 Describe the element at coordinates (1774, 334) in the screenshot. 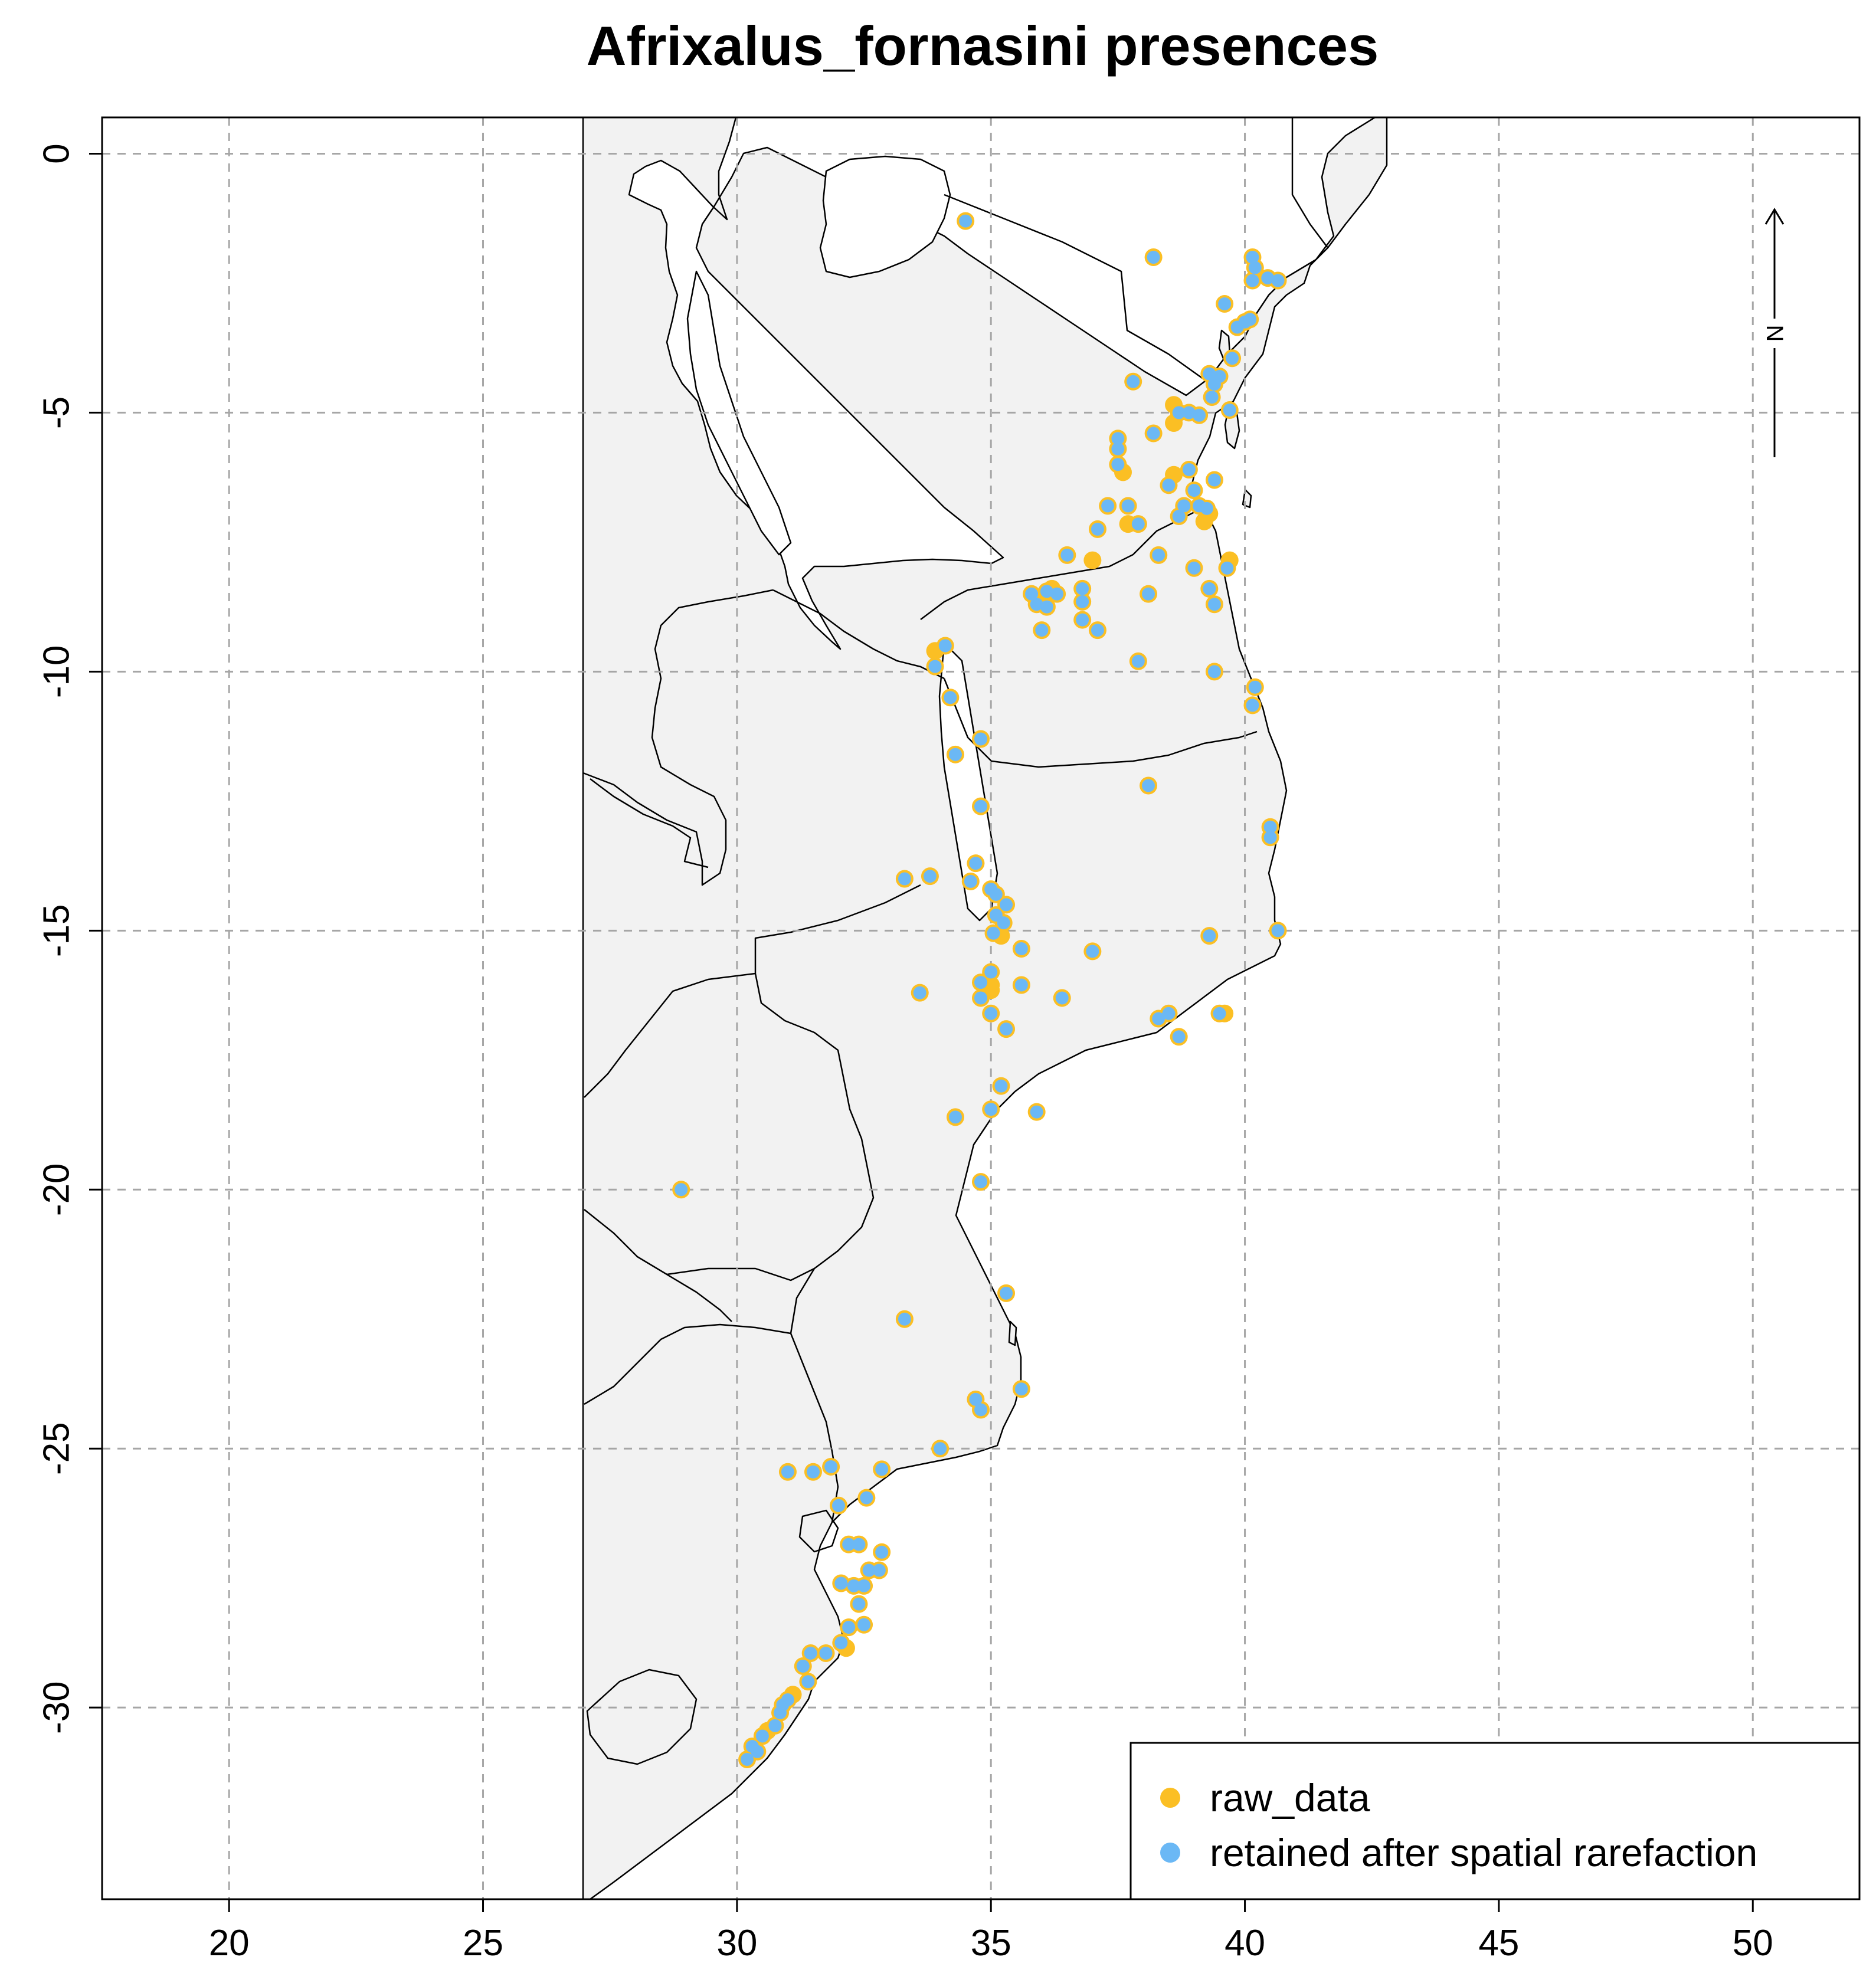

I see `north-arrow-label-bg` at that location.